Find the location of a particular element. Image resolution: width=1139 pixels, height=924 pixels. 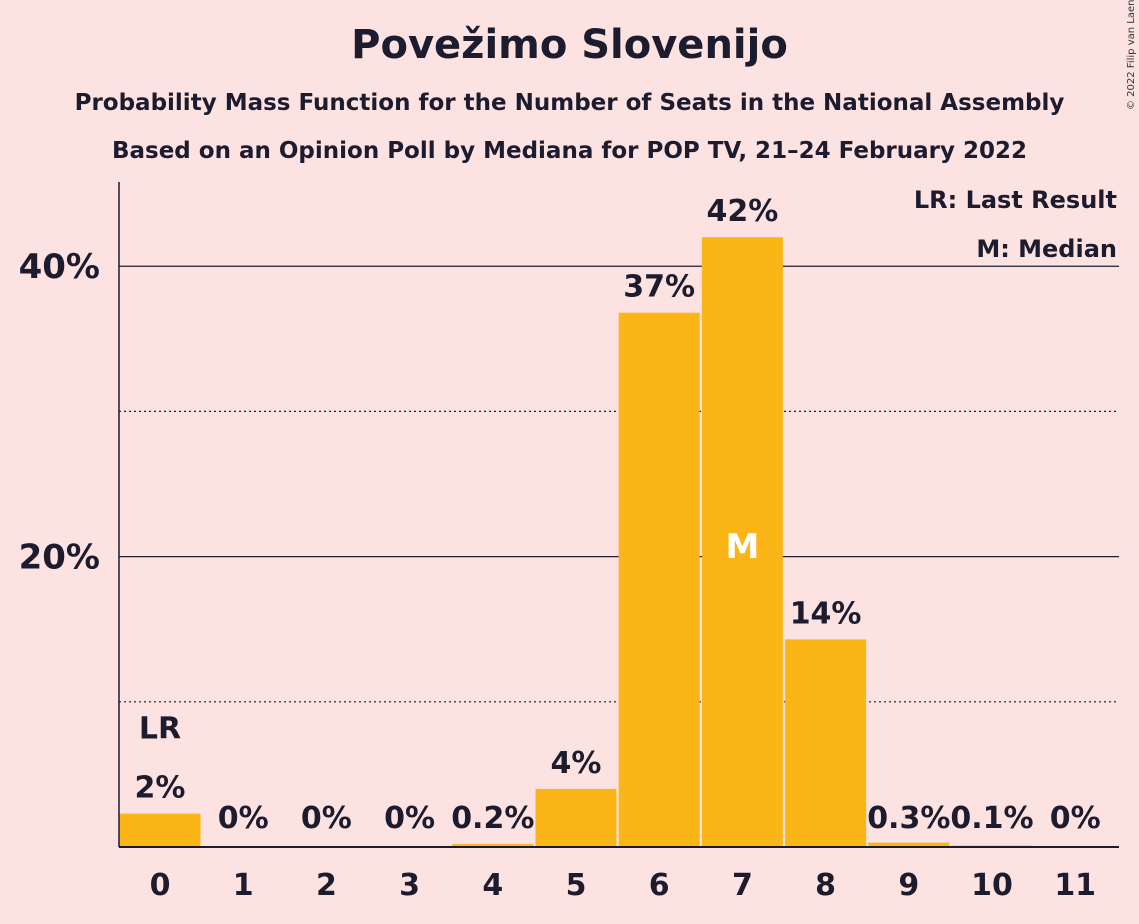

data-label: 4% is located at coordinates (576, 763).